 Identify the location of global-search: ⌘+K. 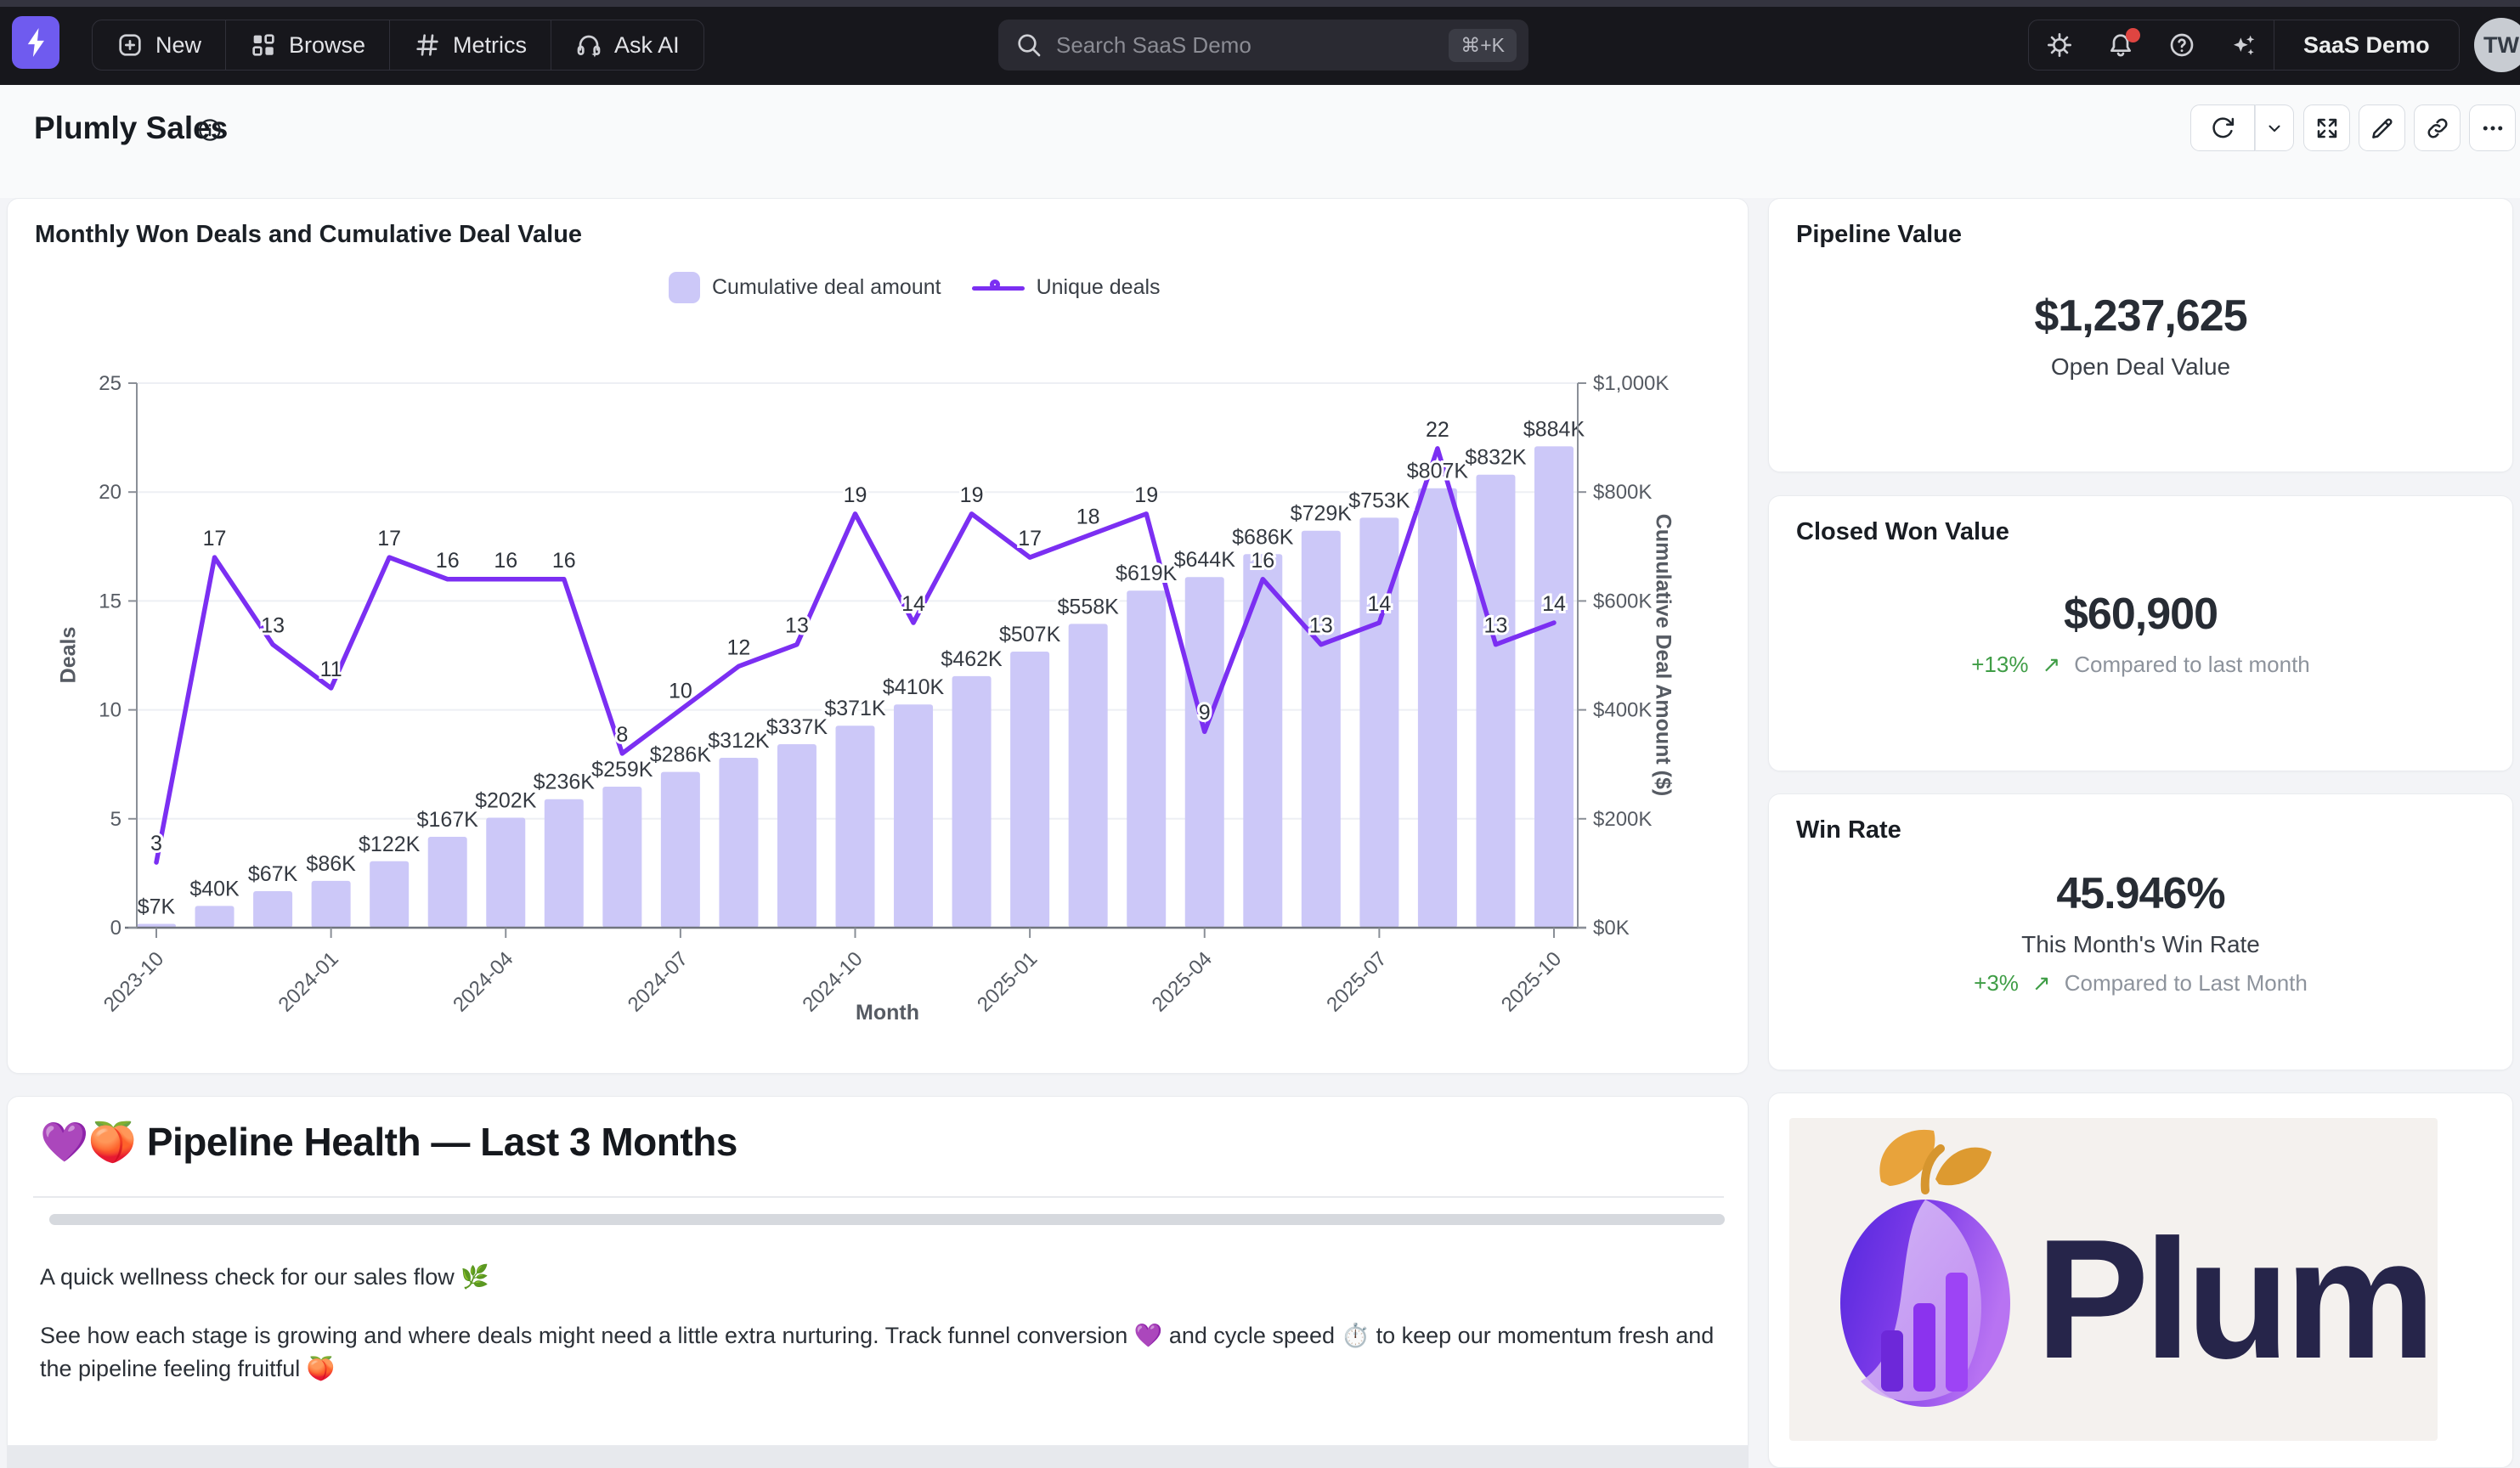
(1263, 45).